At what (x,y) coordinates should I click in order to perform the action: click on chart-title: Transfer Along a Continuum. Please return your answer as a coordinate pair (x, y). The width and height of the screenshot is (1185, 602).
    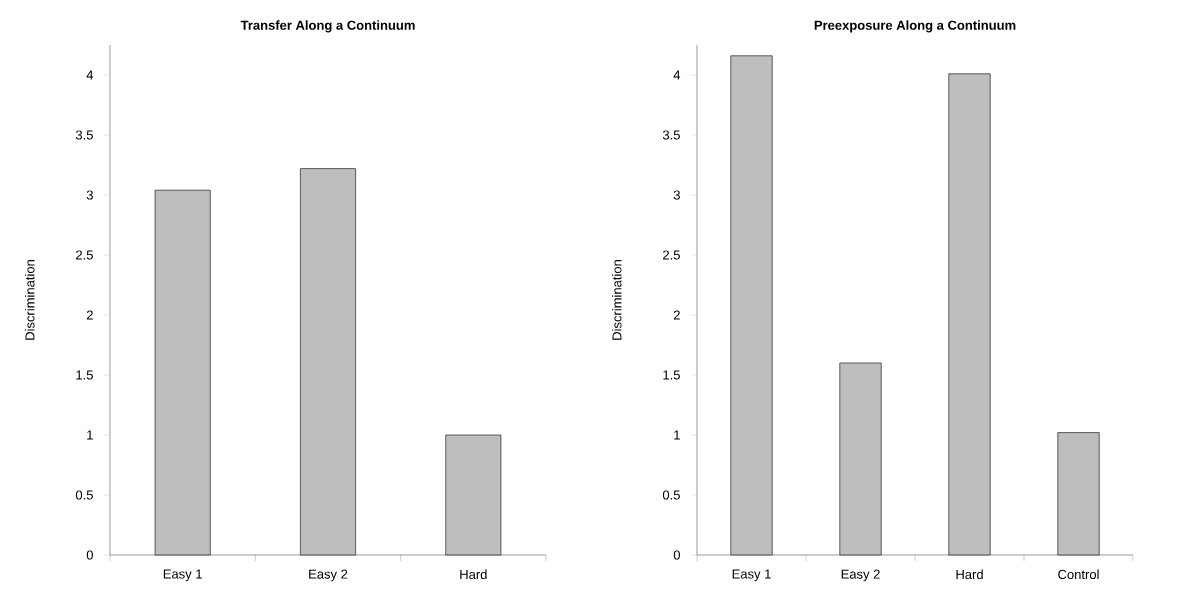
    Looking at the image, I should click on (327, 26).